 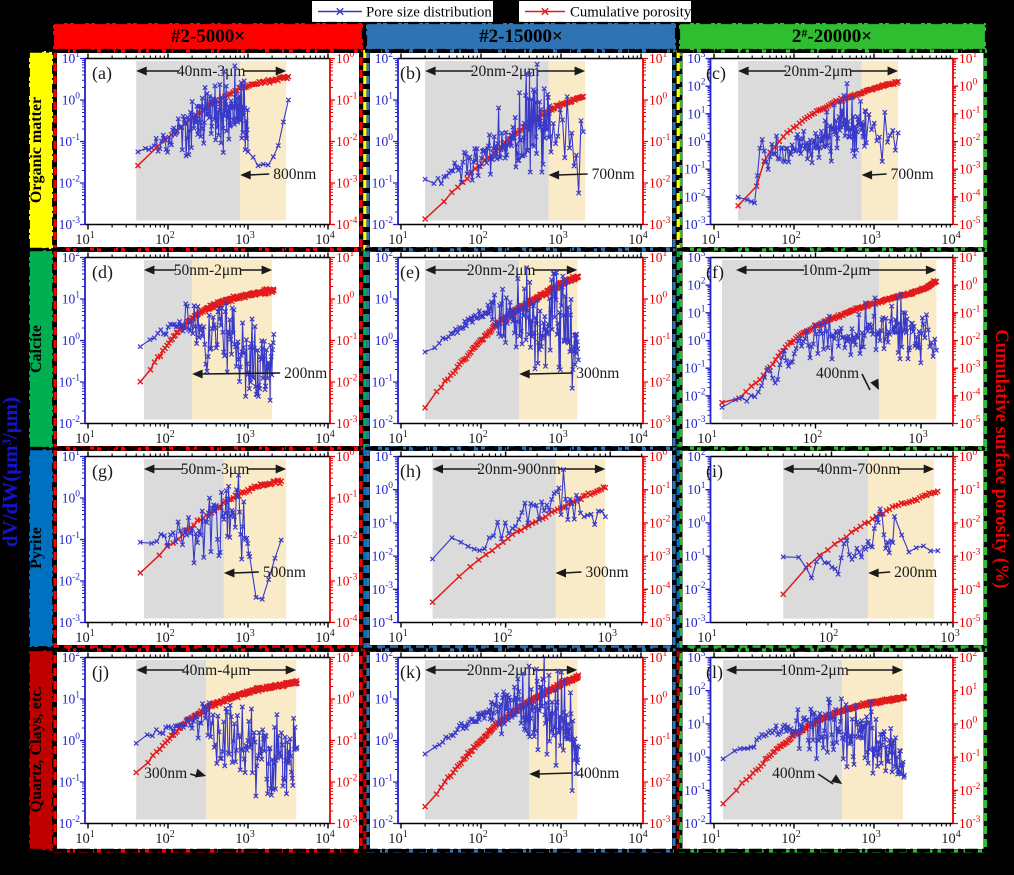 I want to click on svg-text: 2#-20000×, so click(x=832, y=36).